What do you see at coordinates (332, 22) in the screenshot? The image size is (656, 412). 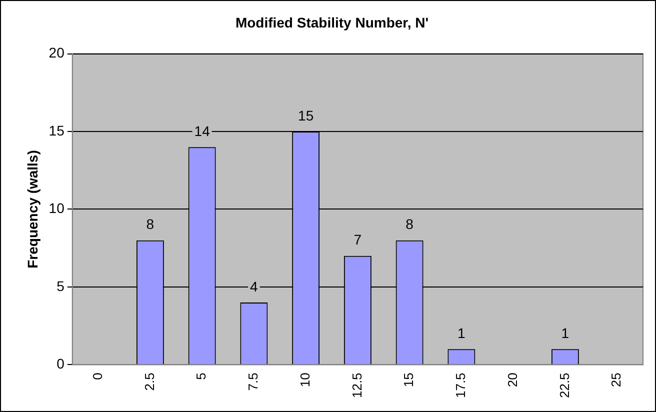 I see `chart-title: Modified Stability Number, N'` at bounding box center [332, 22].